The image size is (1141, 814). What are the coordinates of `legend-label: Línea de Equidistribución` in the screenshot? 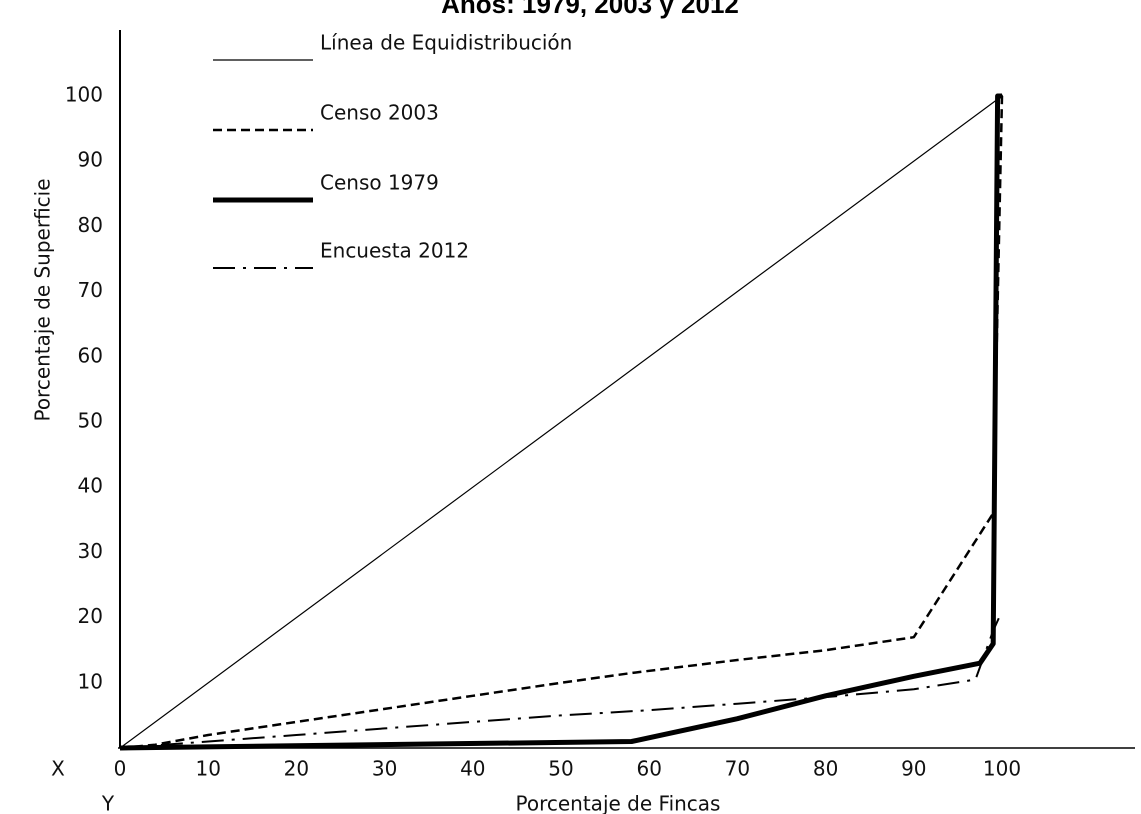 It's located at (446, 43).